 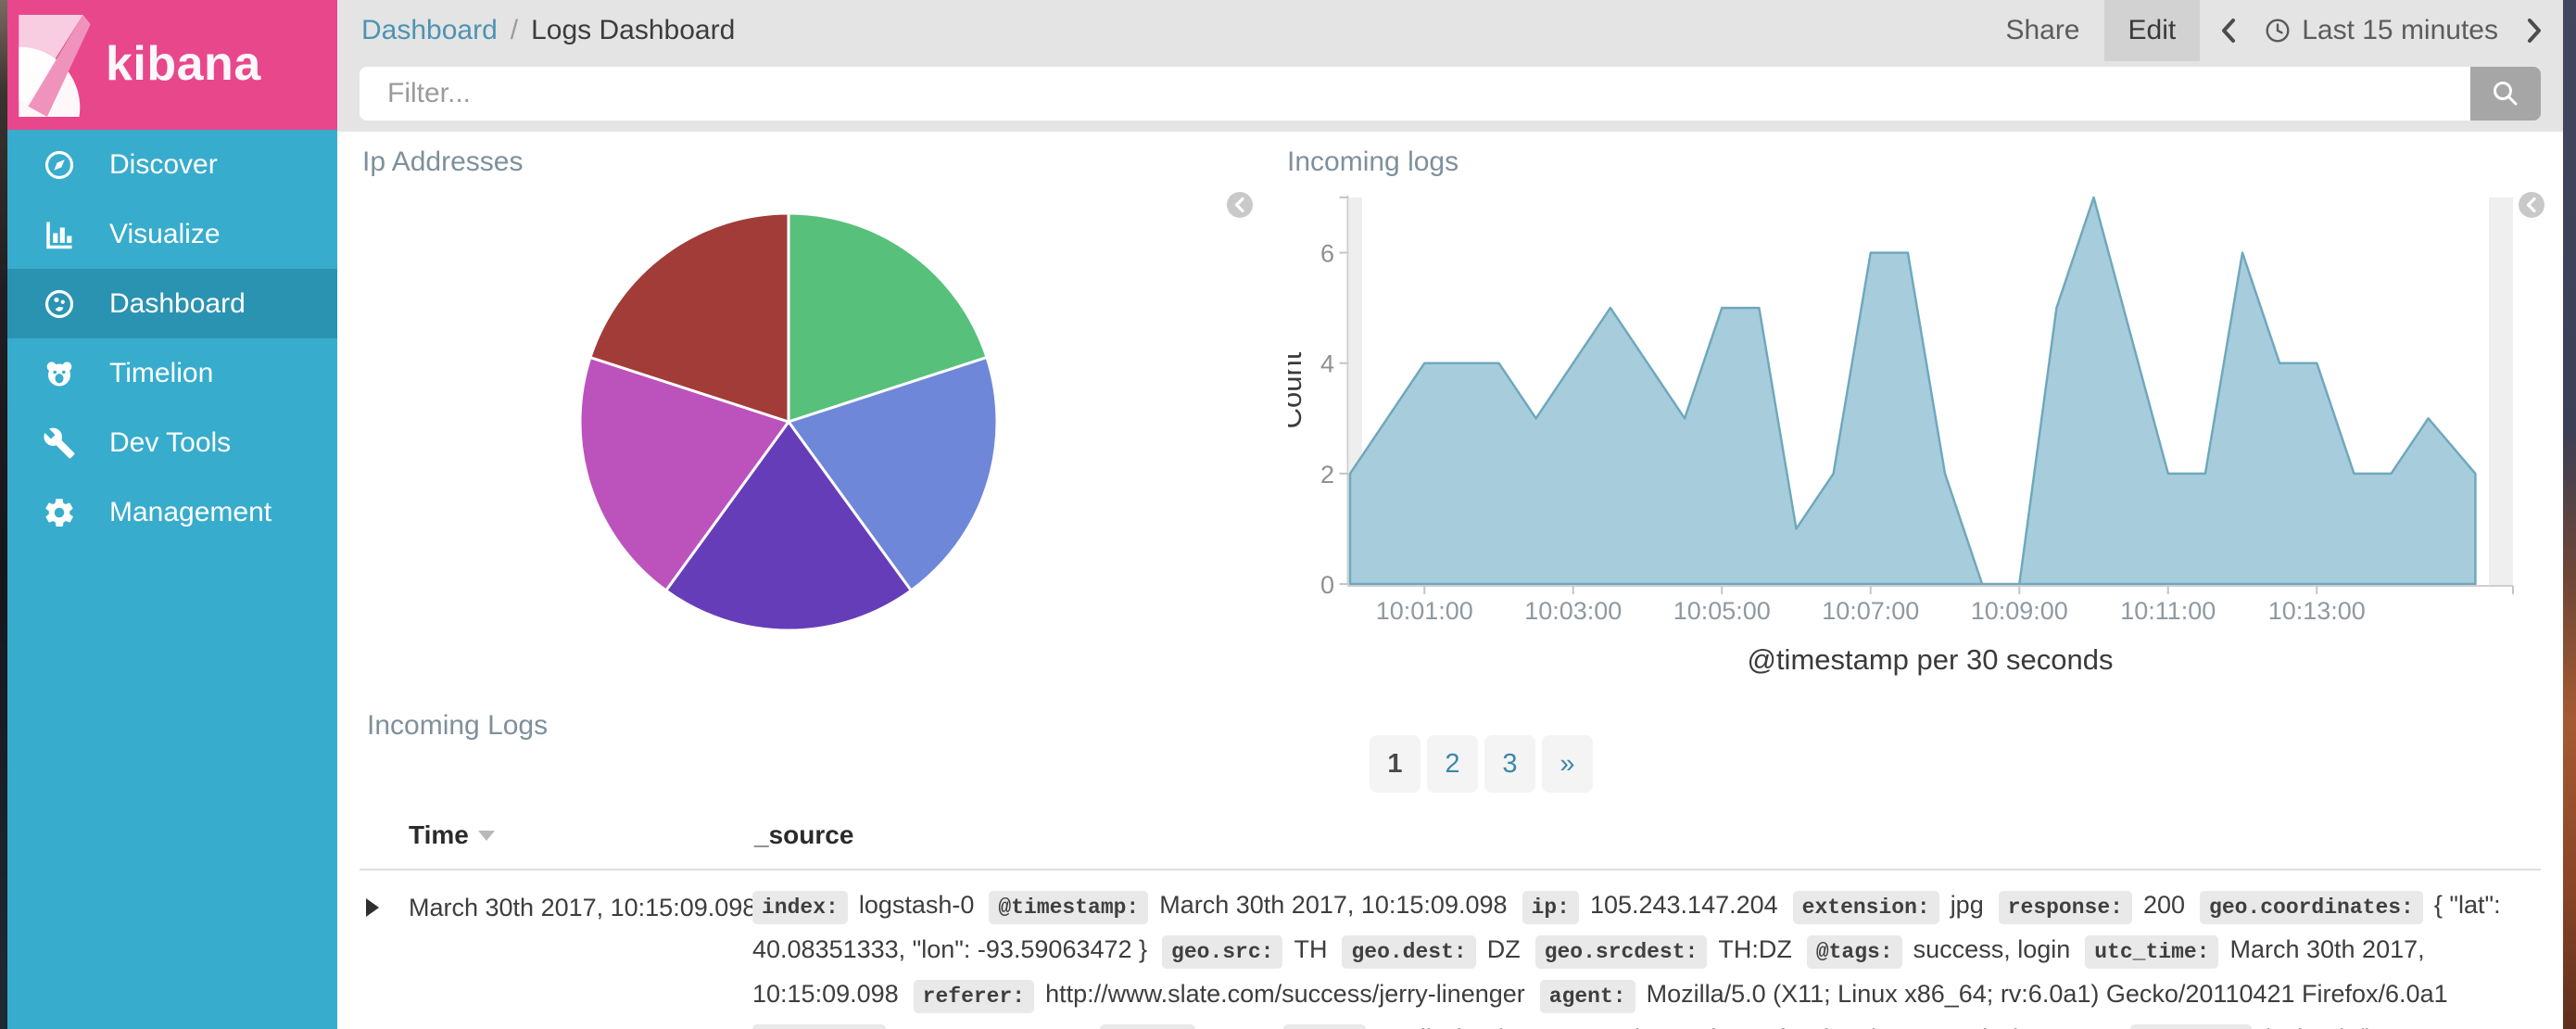 What do you see at coordinates (1550, 907) in the screenshot?
I see `field-key-badge: ip:` at bounding box center [1550, 907].